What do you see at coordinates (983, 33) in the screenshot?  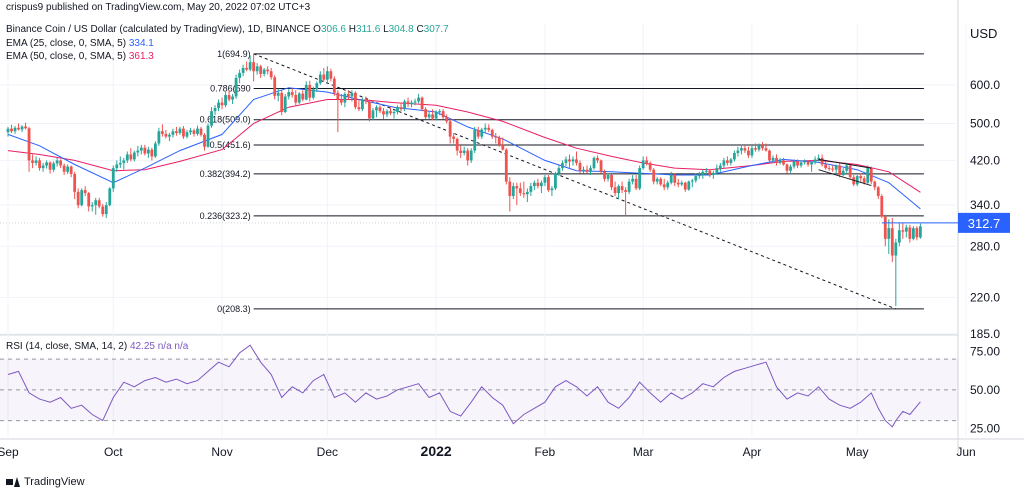 I see `currency-label: USD` at bounding box center [983, 33].